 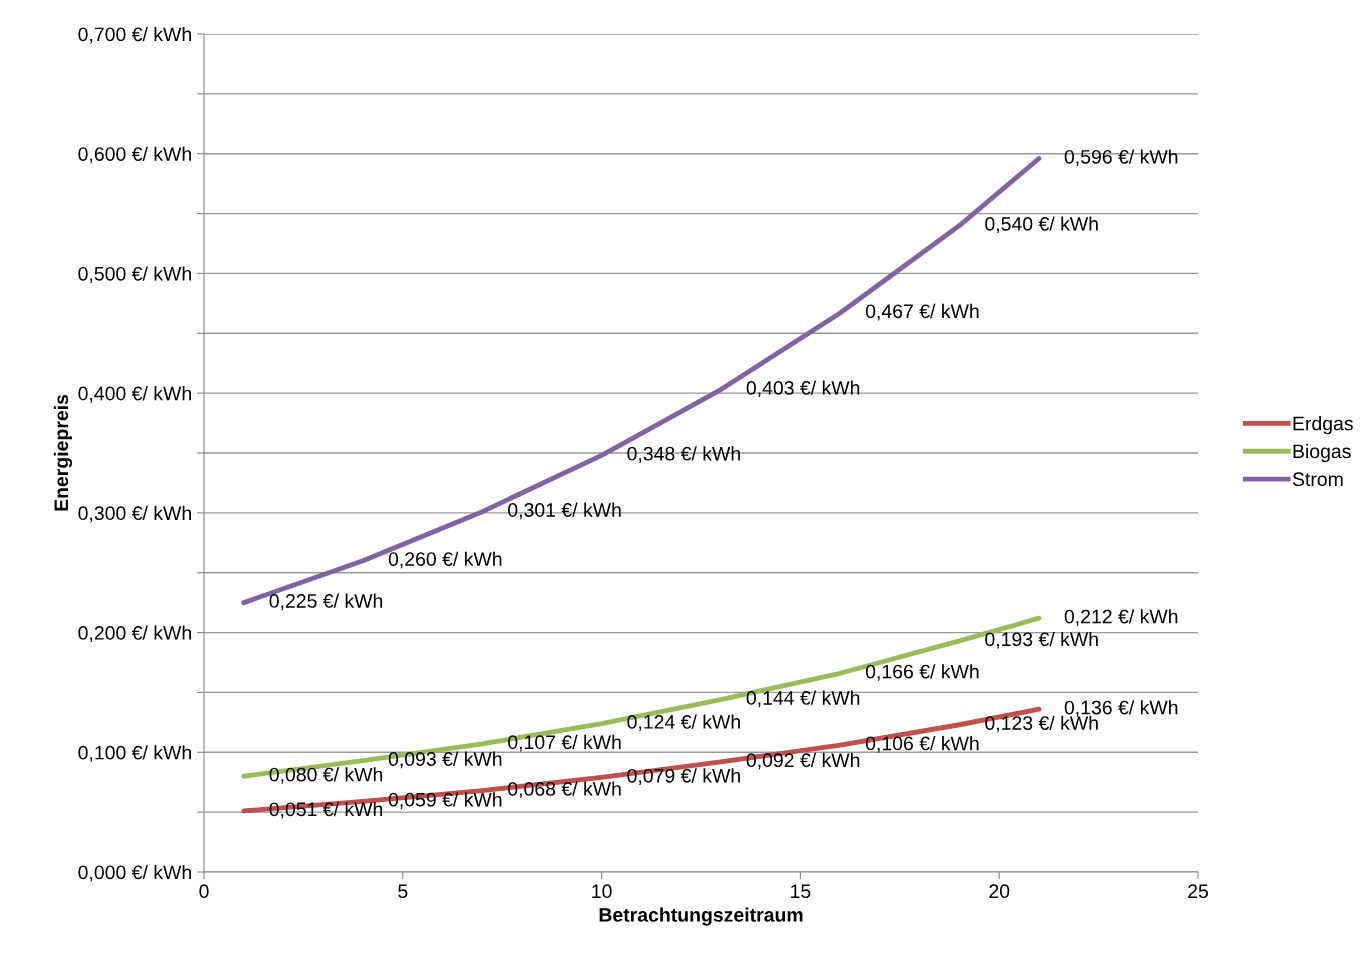 What do you see at coordinates (1121, 158) in the screenshot?
I see `data-label: 0,596 €/ kWh` at bounding box center [1121, 158].